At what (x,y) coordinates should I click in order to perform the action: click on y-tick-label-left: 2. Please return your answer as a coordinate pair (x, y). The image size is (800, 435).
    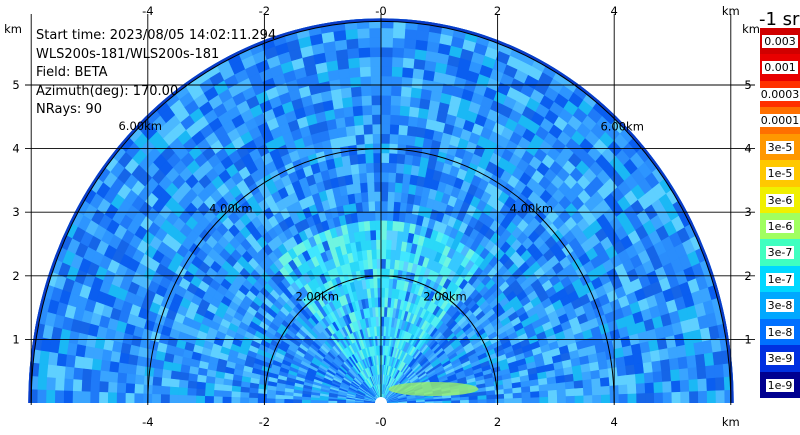
    Looking at the image, I should click on (15, 276).